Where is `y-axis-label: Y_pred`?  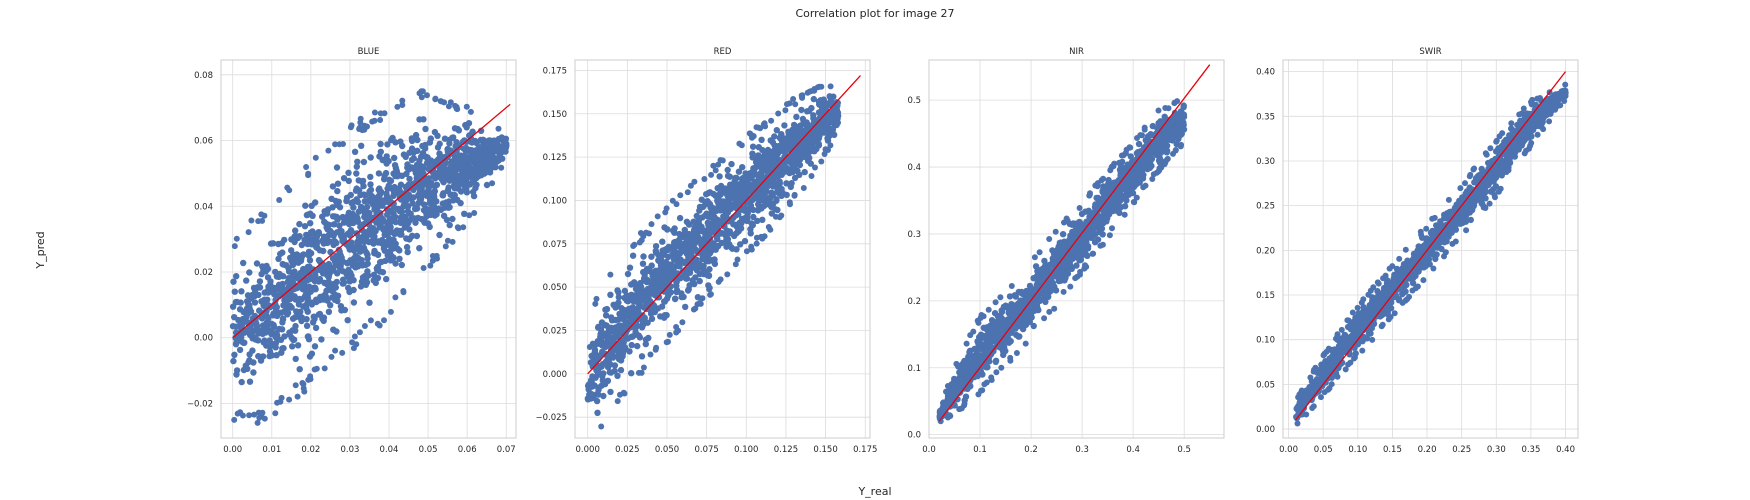 y-axis-label: Y_pred is located at coordinates (40, 250).